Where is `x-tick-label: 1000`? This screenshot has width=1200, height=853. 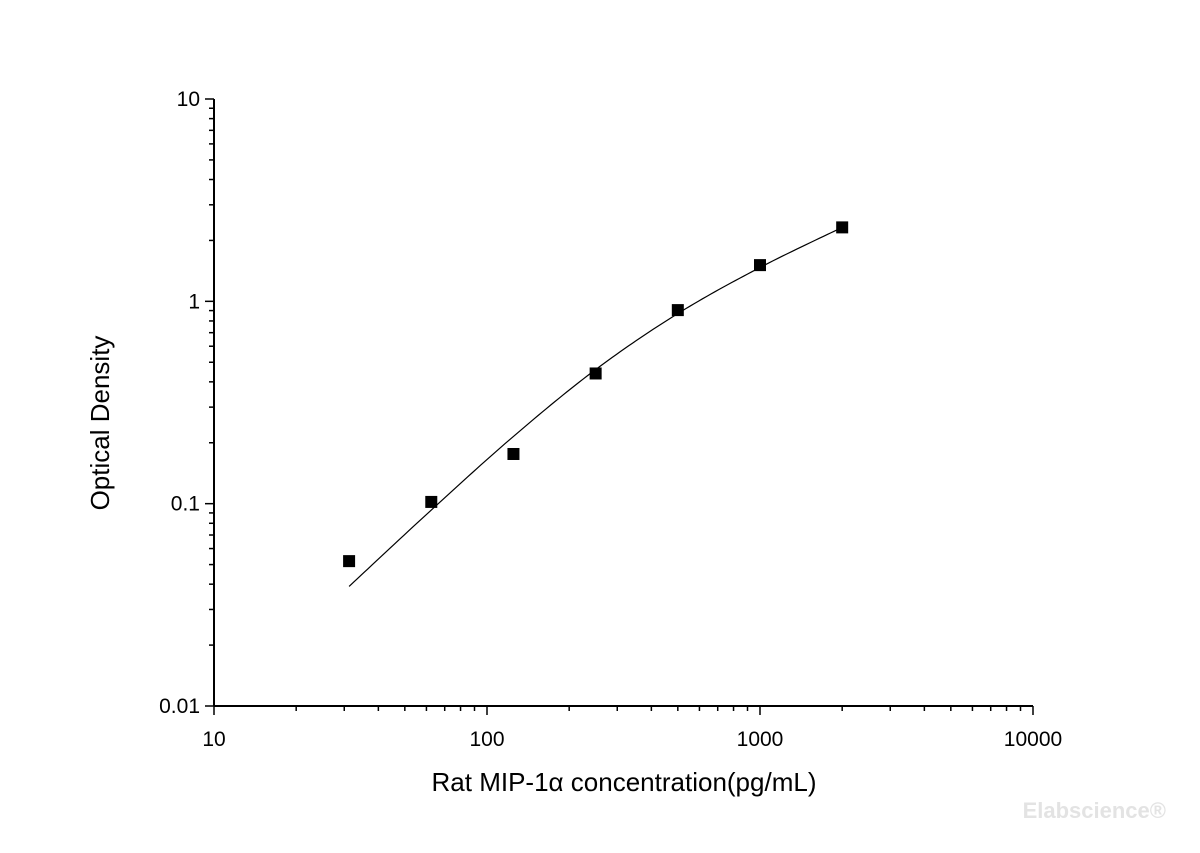
x-tick-label: 1000 is located at coordinates (760, 739).